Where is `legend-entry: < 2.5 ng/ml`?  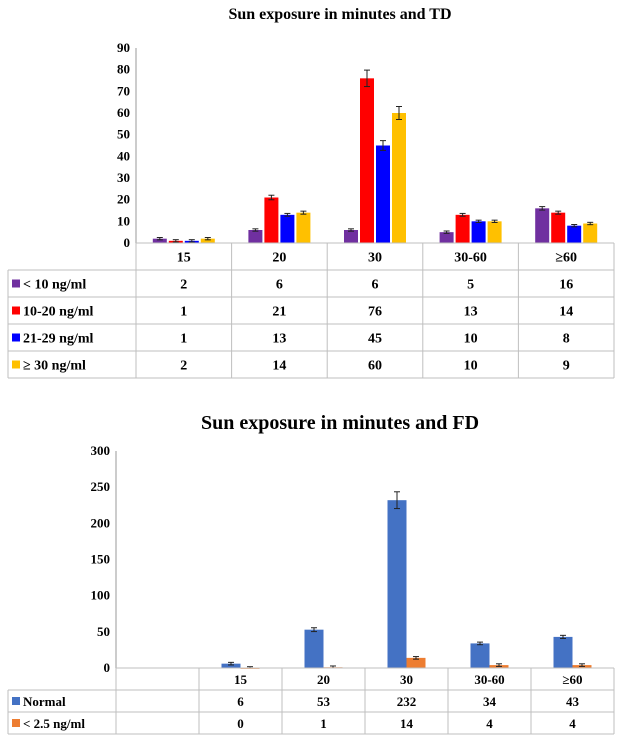 legend-entry: < 2.5 ng/ml is located at coordinates (54, 723).